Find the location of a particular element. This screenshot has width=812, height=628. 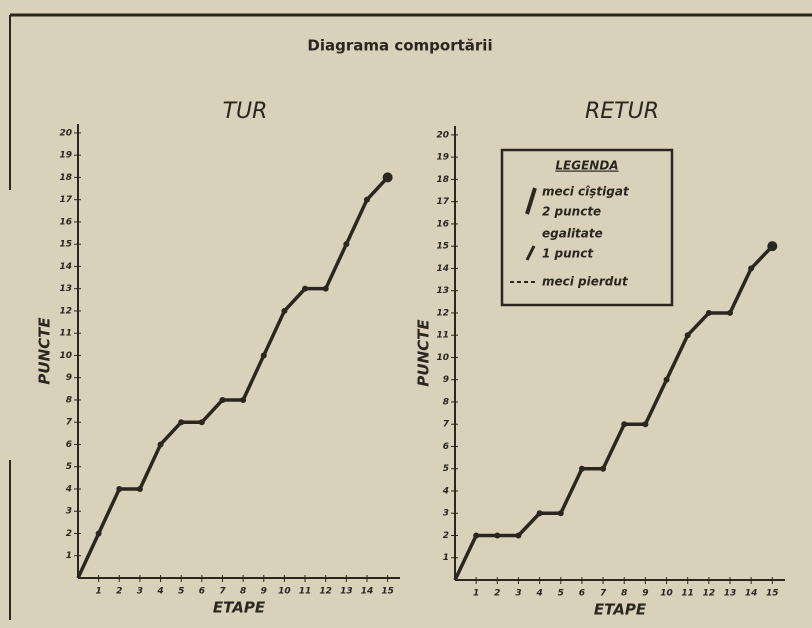

legend-box is located at coordinates (587, 227).